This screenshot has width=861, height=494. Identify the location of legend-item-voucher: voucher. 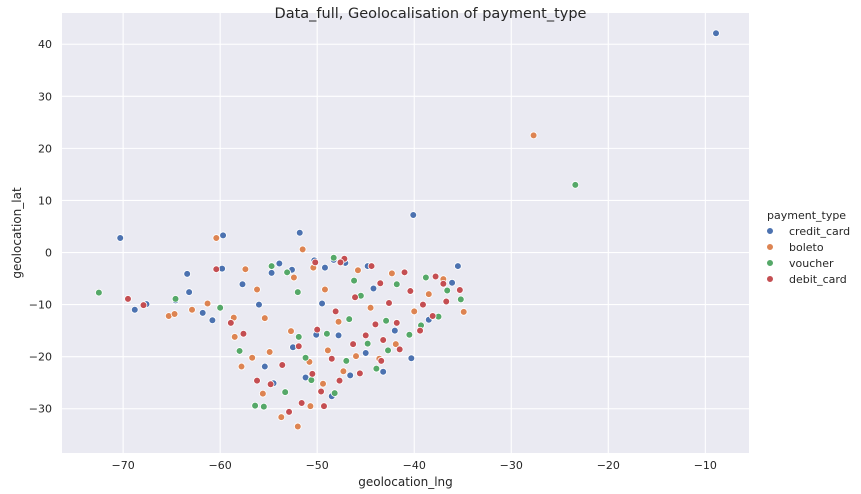
(800, 263).